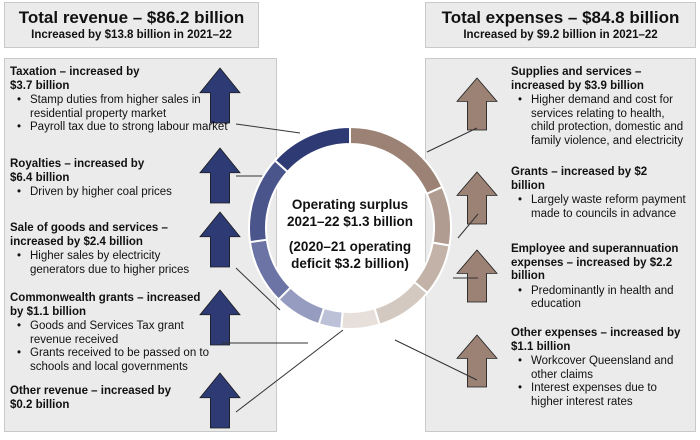  What do you see at coordinates (77, 171) in the screenshot?
I see `revenue-item-title: Royalties – increased by $6.4 billion` at bounding box center [77, 171].